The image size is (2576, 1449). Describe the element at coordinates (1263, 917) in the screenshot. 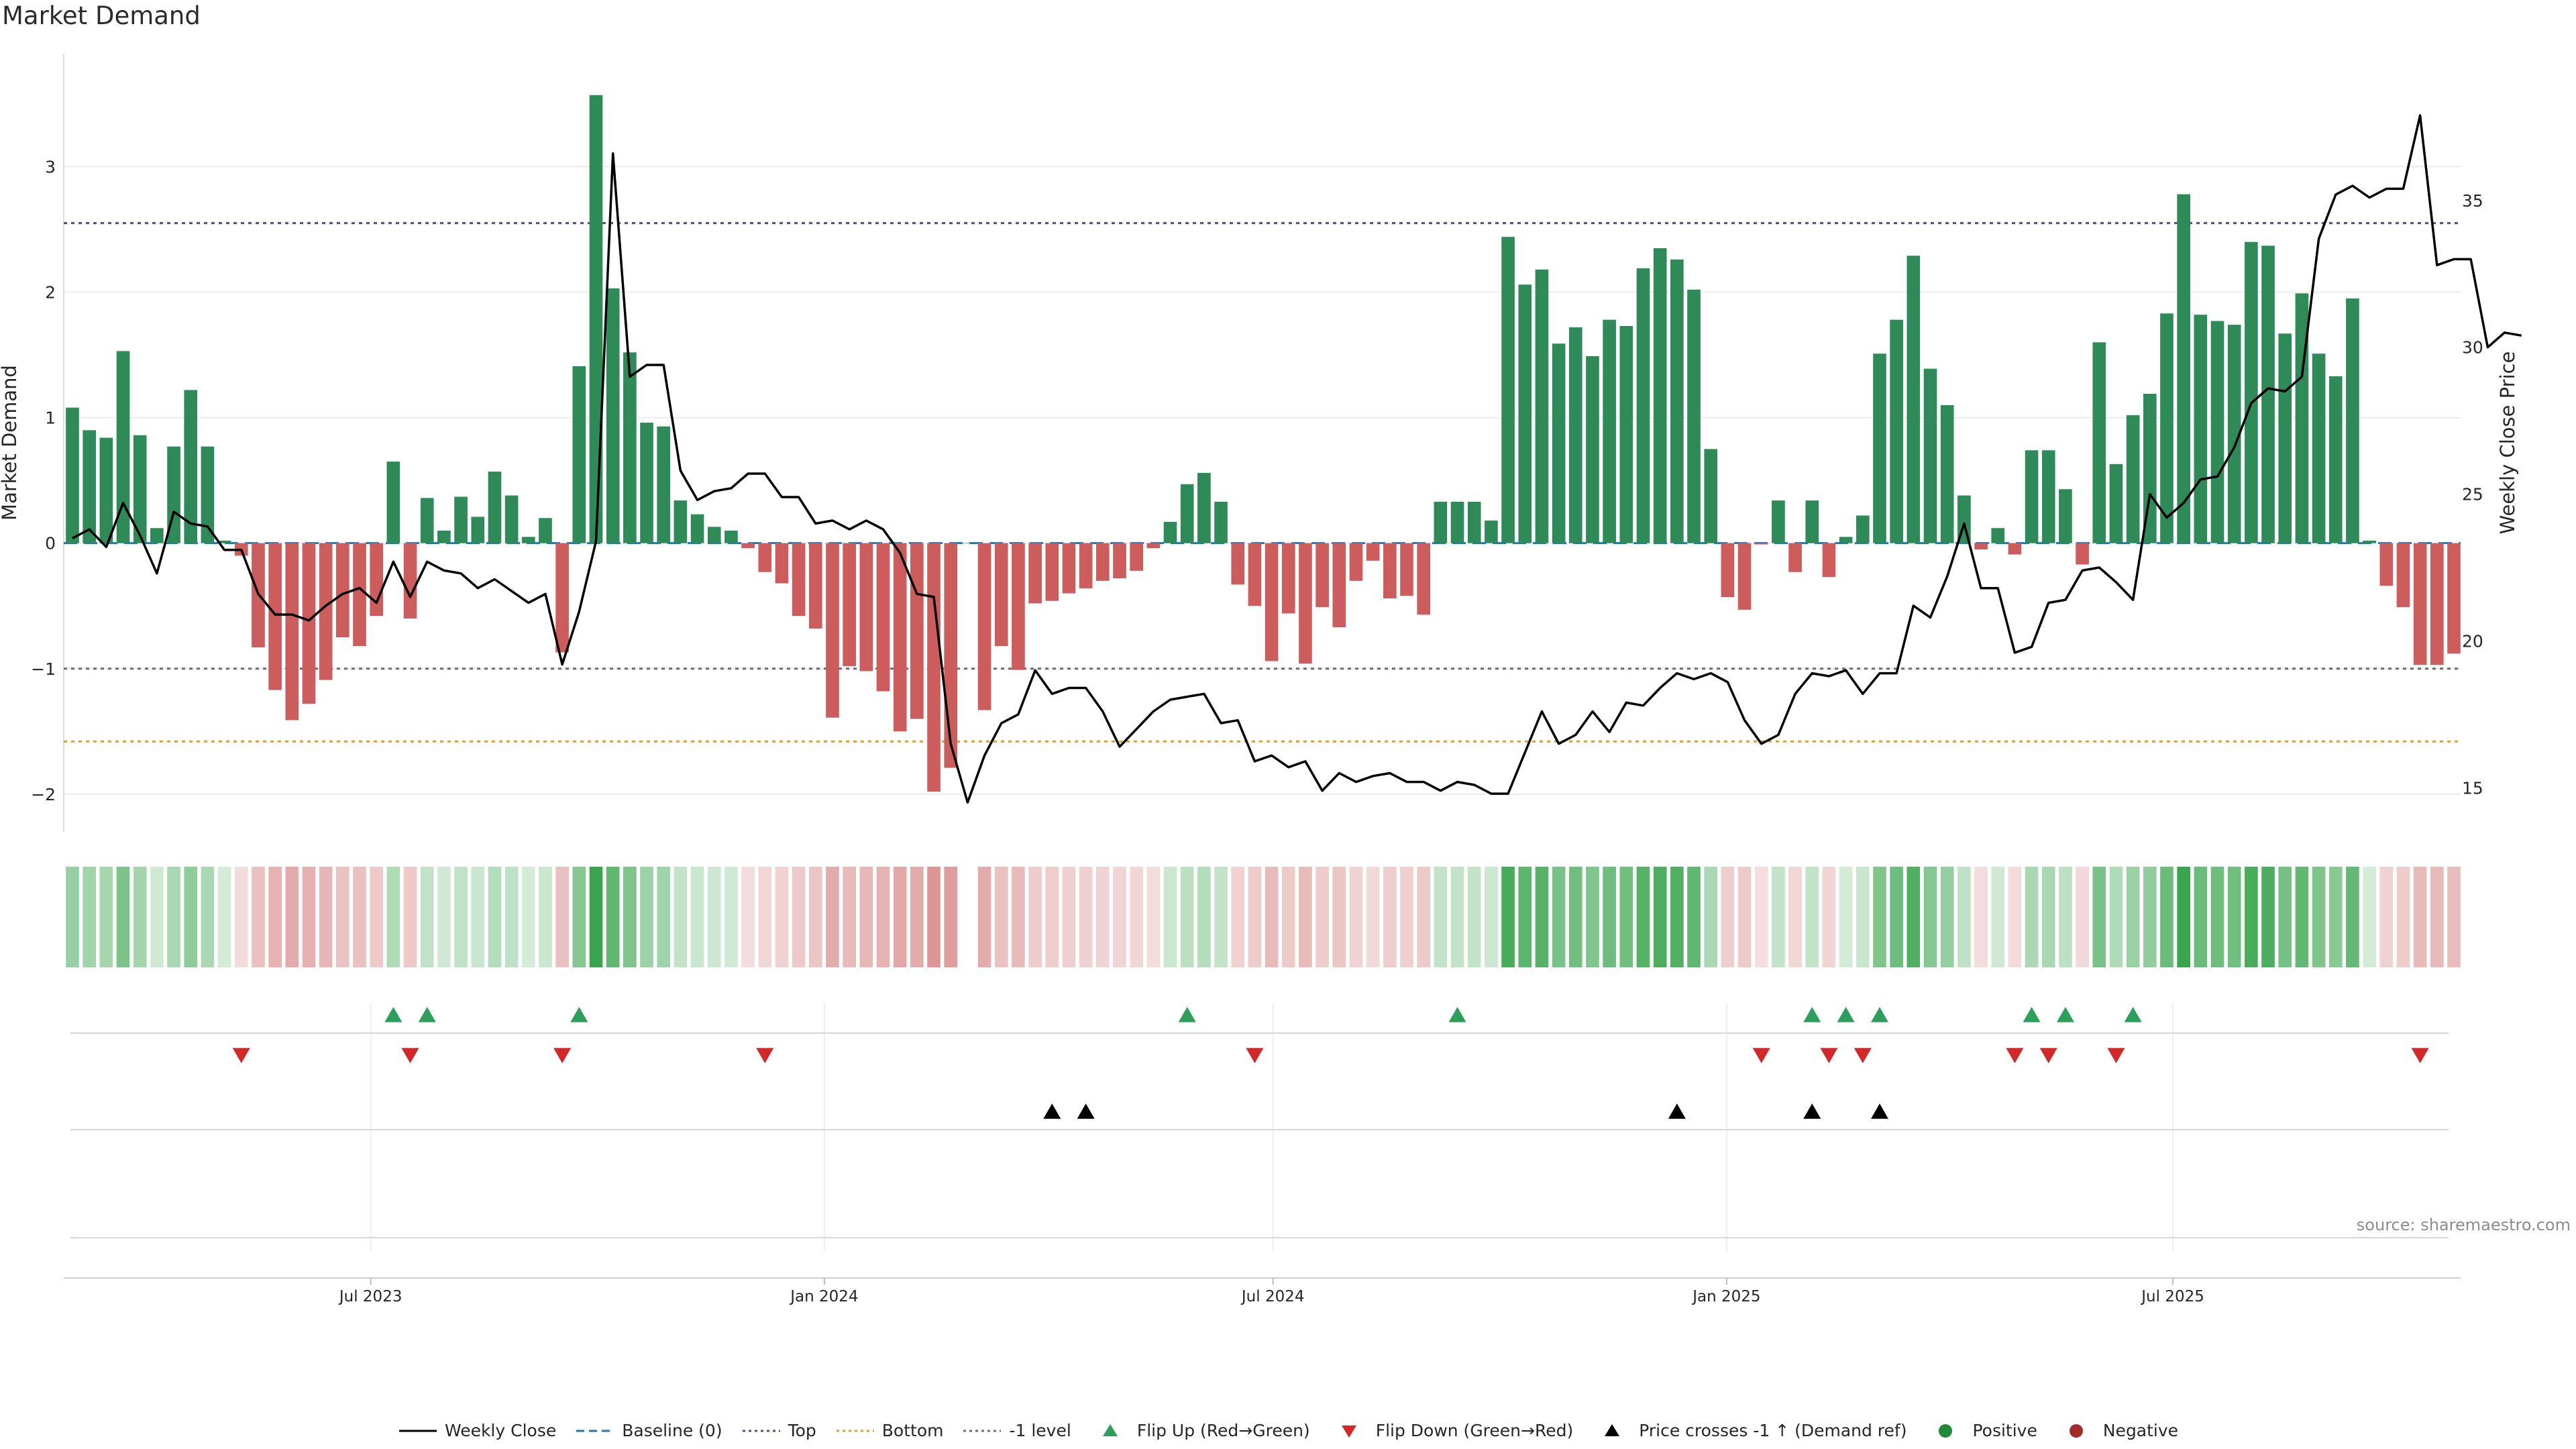

I see `demand-heat-strip` at that location.